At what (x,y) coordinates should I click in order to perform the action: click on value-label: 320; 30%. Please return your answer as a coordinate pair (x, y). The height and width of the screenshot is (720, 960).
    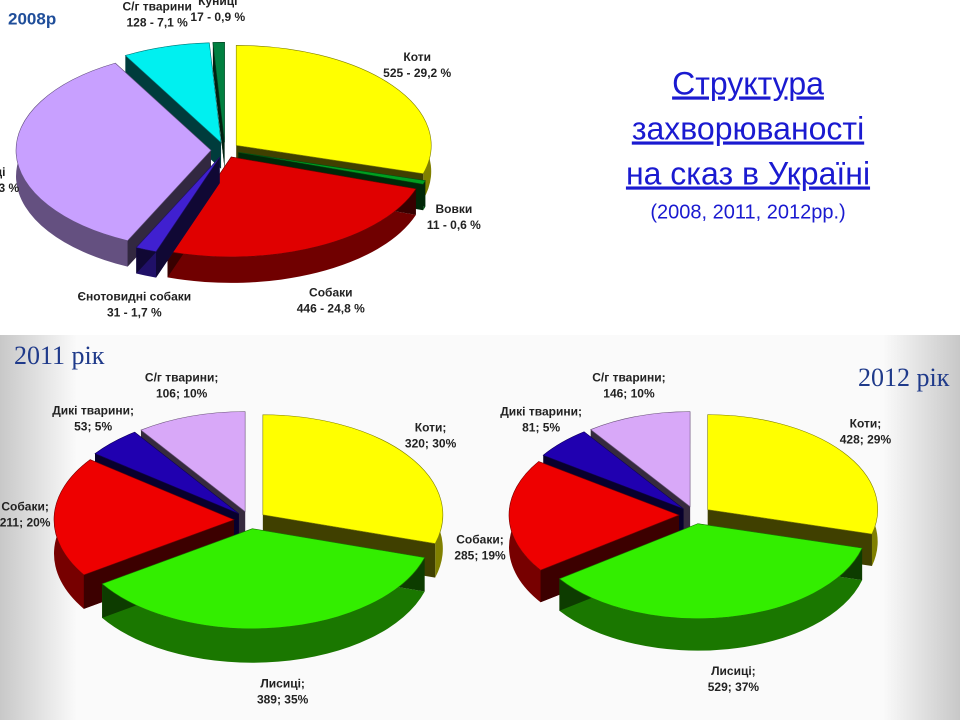
    Looking at the image, I should click on (431, 444).